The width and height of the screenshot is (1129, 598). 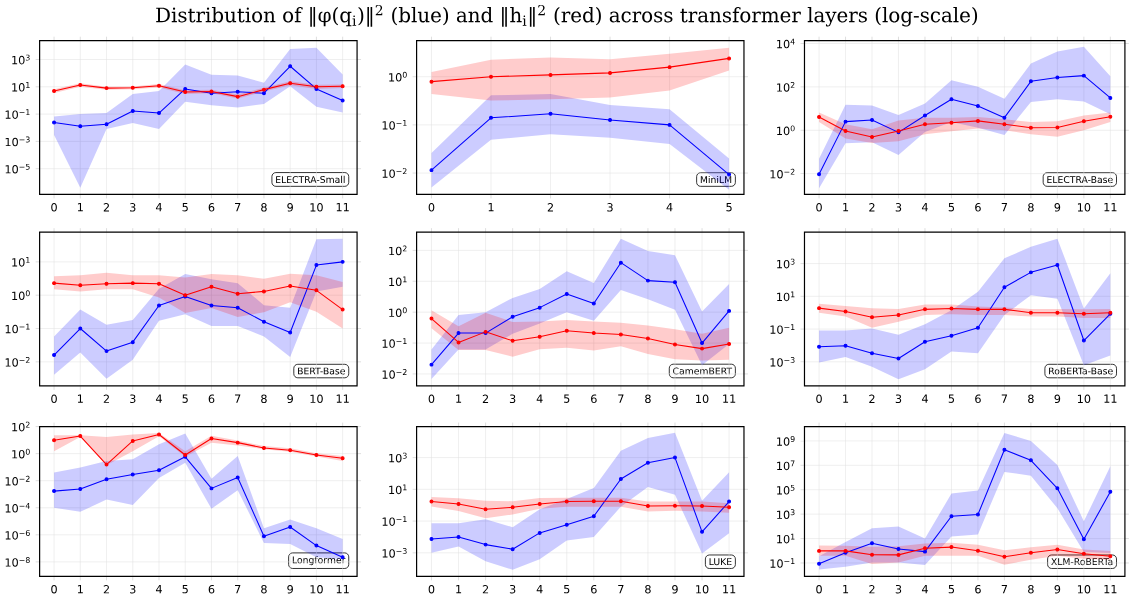 I want to click on y-tick-label: 10$^{2}$, so click(x=21, y=426).